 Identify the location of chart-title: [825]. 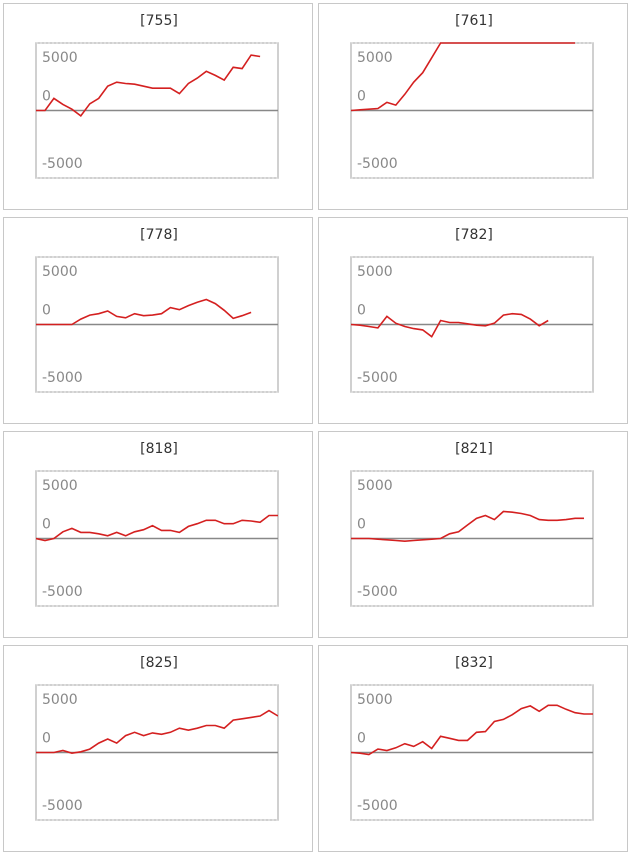
(159, 663).